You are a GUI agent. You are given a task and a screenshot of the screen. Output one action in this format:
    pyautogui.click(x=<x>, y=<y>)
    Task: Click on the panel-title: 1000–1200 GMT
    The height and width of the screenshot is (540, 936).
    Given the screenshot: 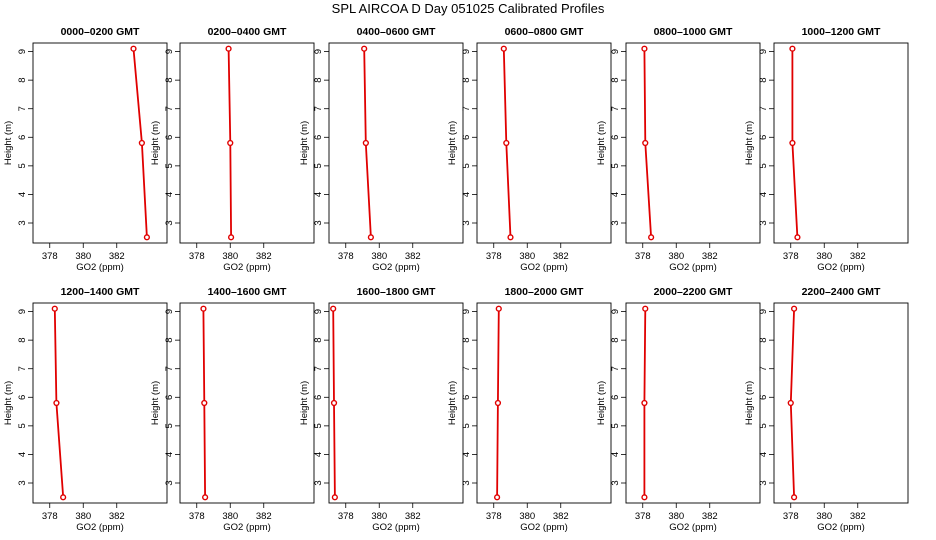 What is the action you would take?
    pyautogui.click(x=841, y=32)
    